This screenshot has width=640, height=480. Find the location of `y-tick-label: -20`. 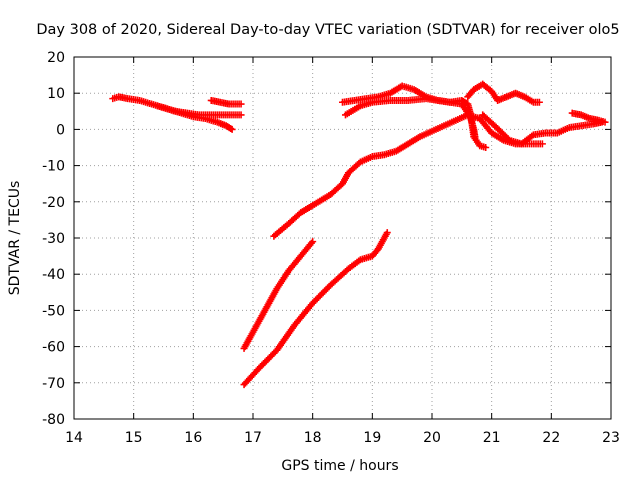

y-tick-label: -20 is located at coordinates (53, 203).